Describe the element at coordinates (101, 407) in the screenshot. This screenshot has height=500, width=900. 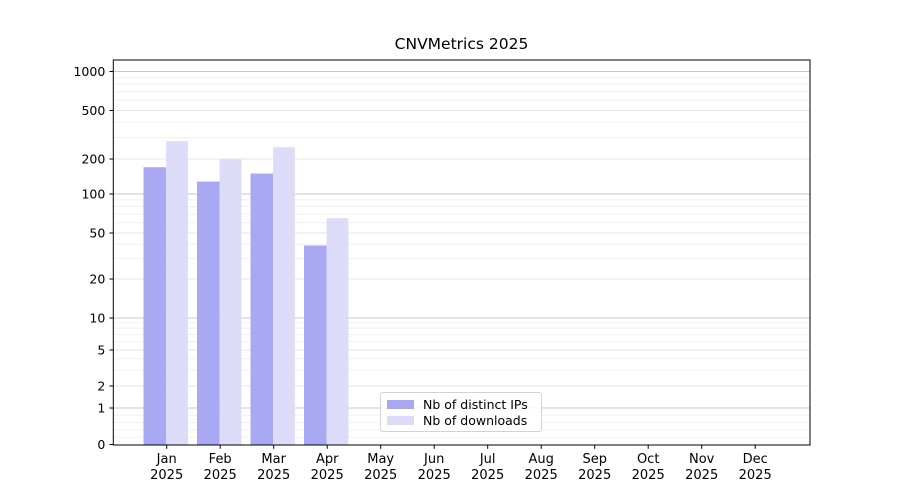
I see `y-tick-label: 1` at that location.